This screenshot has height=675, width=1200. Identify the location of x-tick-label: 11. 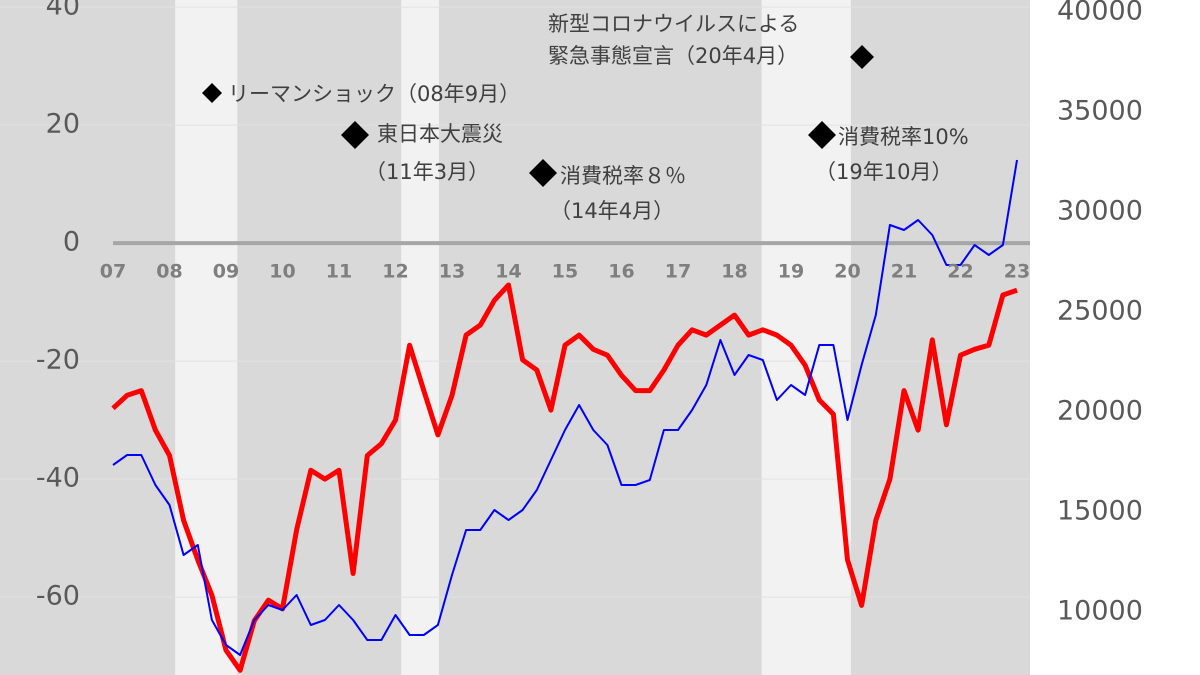
(339, 272).